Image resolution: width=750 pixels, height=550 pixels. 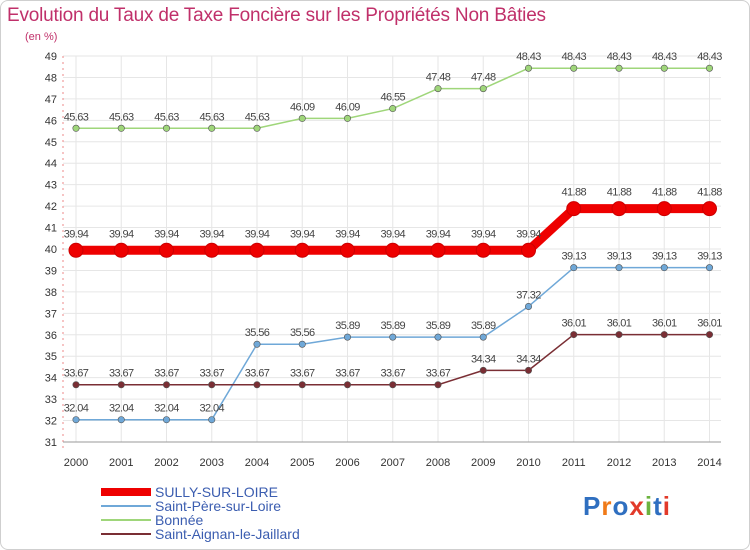 What do you see at coordinates (347, 326) in the screenshot?
I see `data-label-saint-pere-sur-loire-2006: 35.89` at bounding box center [347, 326].